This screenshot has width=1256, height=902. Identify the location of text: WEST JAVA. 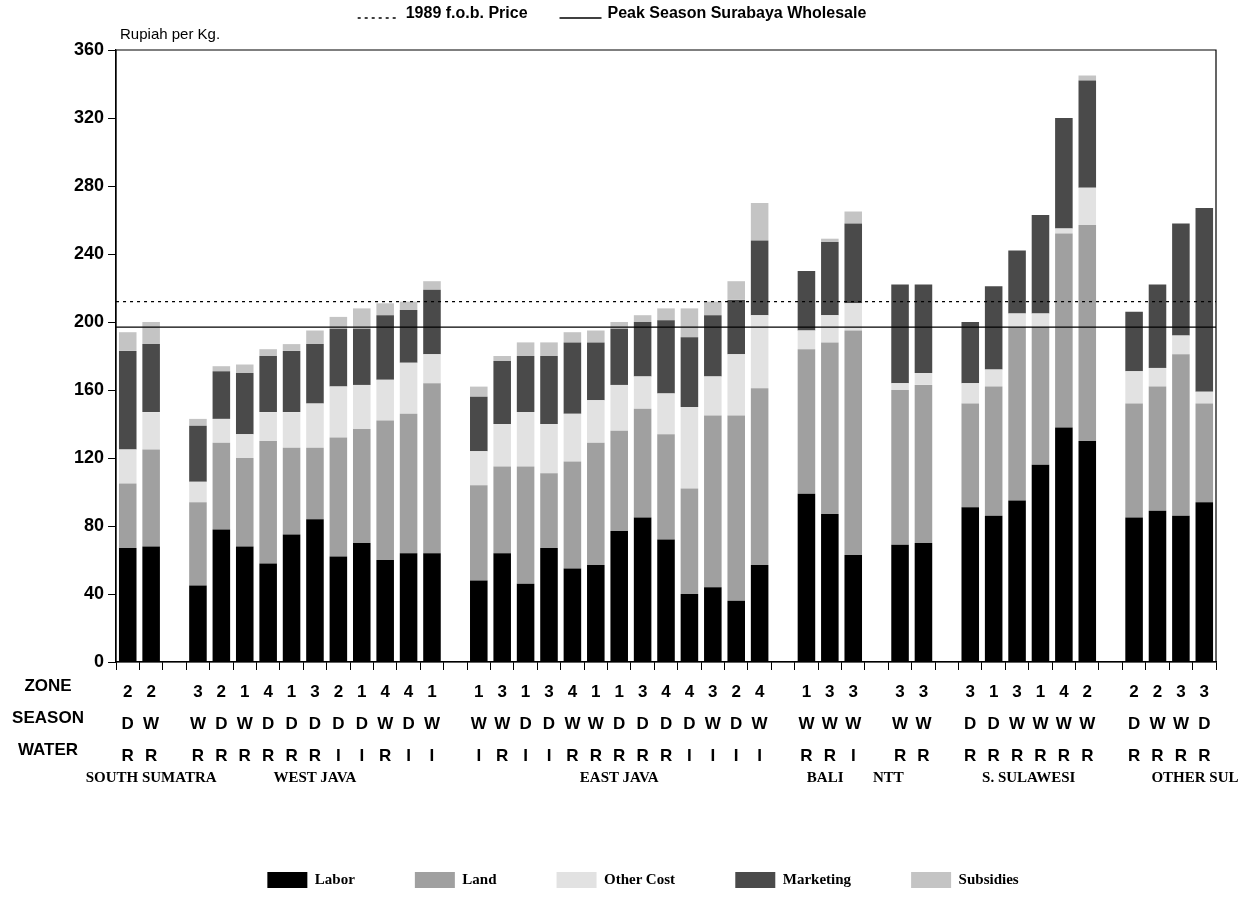
(315, 776).